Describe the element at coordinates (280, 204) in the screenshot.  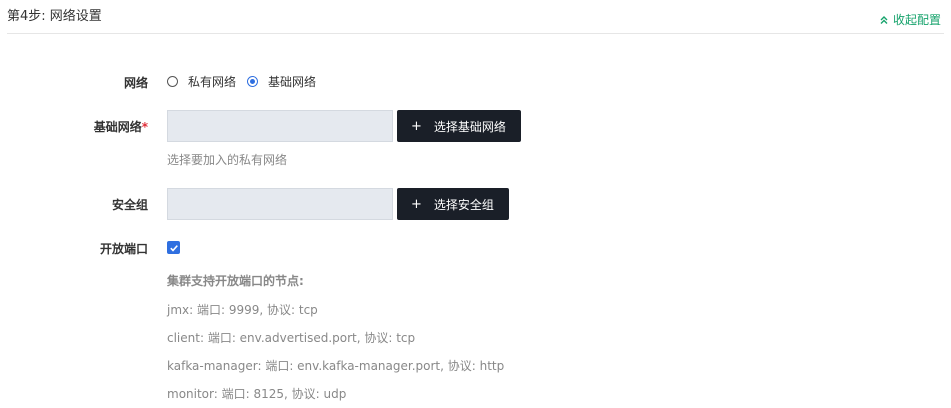
I see `security-group-input` at that location.